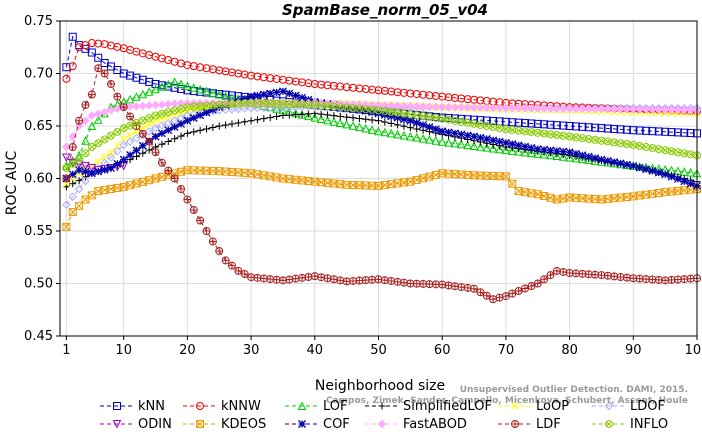  Describe the element at coordinates (38, 179) in the screenshot. I see `y-tick-label: 0.60` at that location.